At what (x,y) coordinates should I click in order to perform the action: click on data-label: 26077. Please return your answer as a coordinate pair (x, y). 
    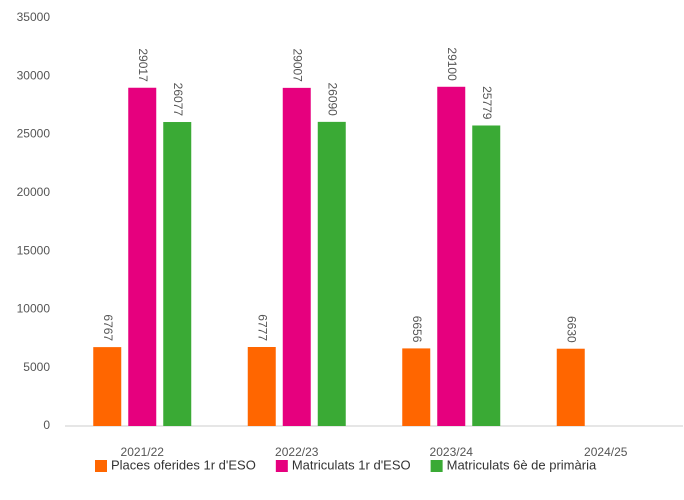
    Looking at the image, I should click on (178, 100).